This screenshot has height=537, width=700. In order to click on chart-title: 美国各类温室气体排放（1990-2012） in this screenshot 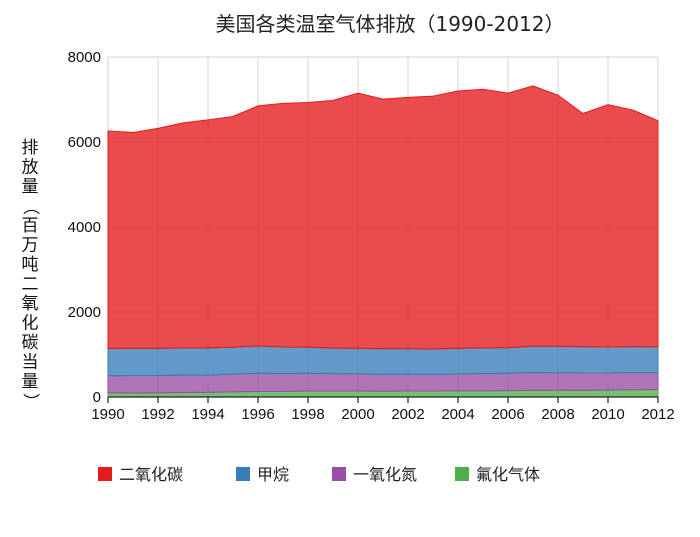, I will do `click(389, 24)`.